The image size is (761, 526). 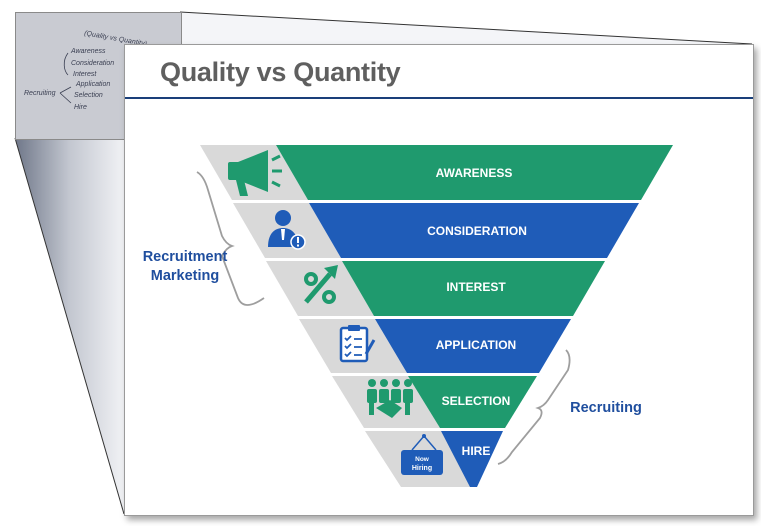 What do you see at coordinates (422, 454) in the screenshot?
I see `now-hiring-sign-icon: Now Hiring` at bounding box center [422, 454].